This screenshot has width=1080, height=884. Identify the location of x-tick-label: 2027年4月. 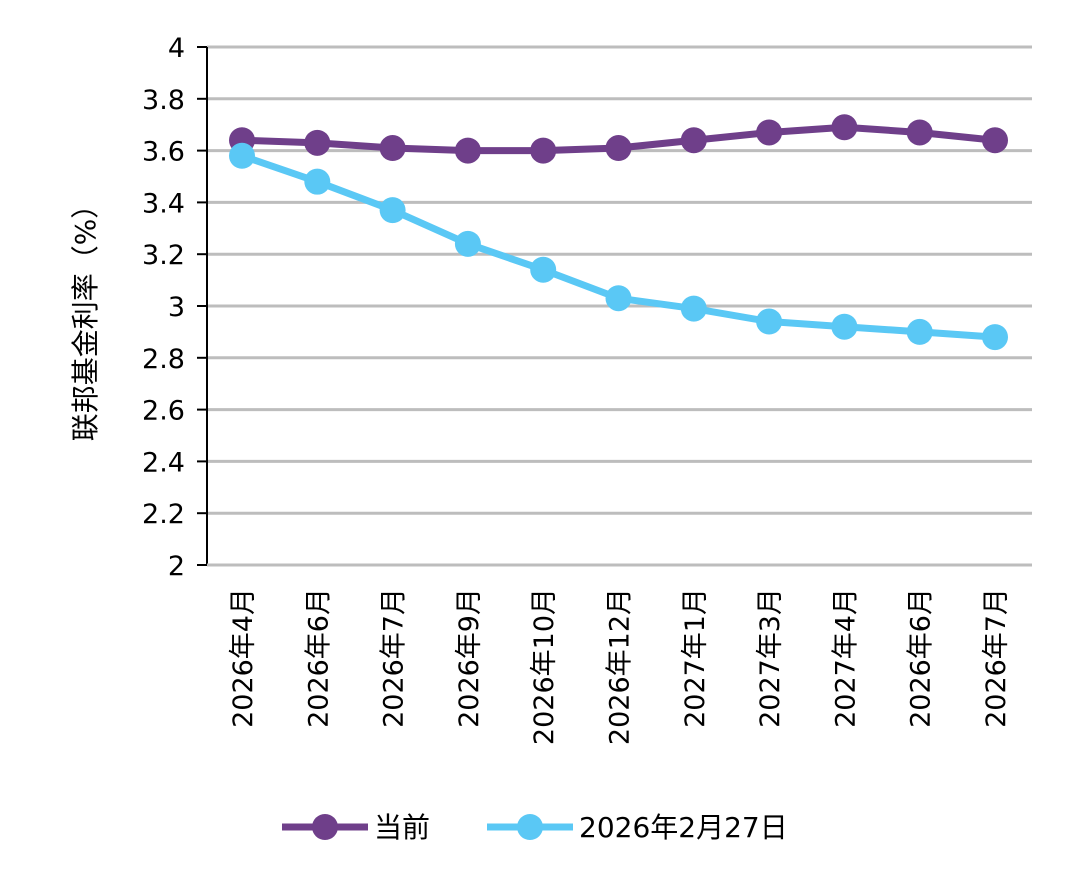
(845, 658).